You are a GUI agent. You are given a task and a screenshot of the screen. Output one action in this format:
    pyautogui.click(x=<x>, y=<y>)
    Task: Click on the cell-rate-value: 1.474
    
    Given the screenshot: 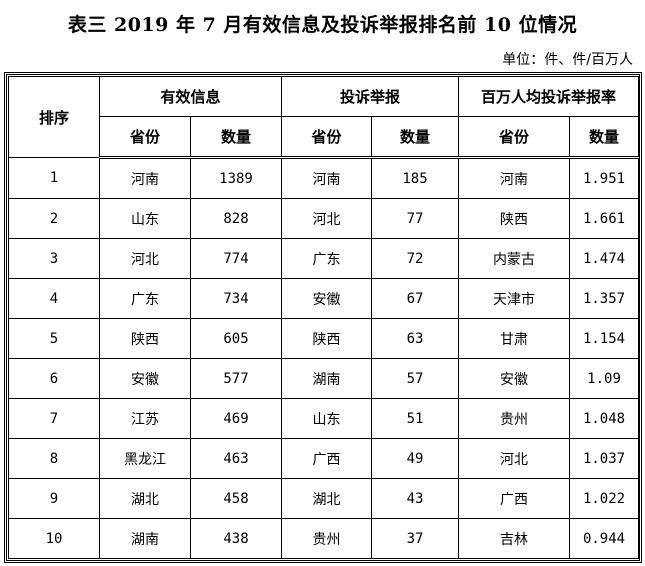 What is the action you would take?
    pyautogui.click(x=604, y=258)
    